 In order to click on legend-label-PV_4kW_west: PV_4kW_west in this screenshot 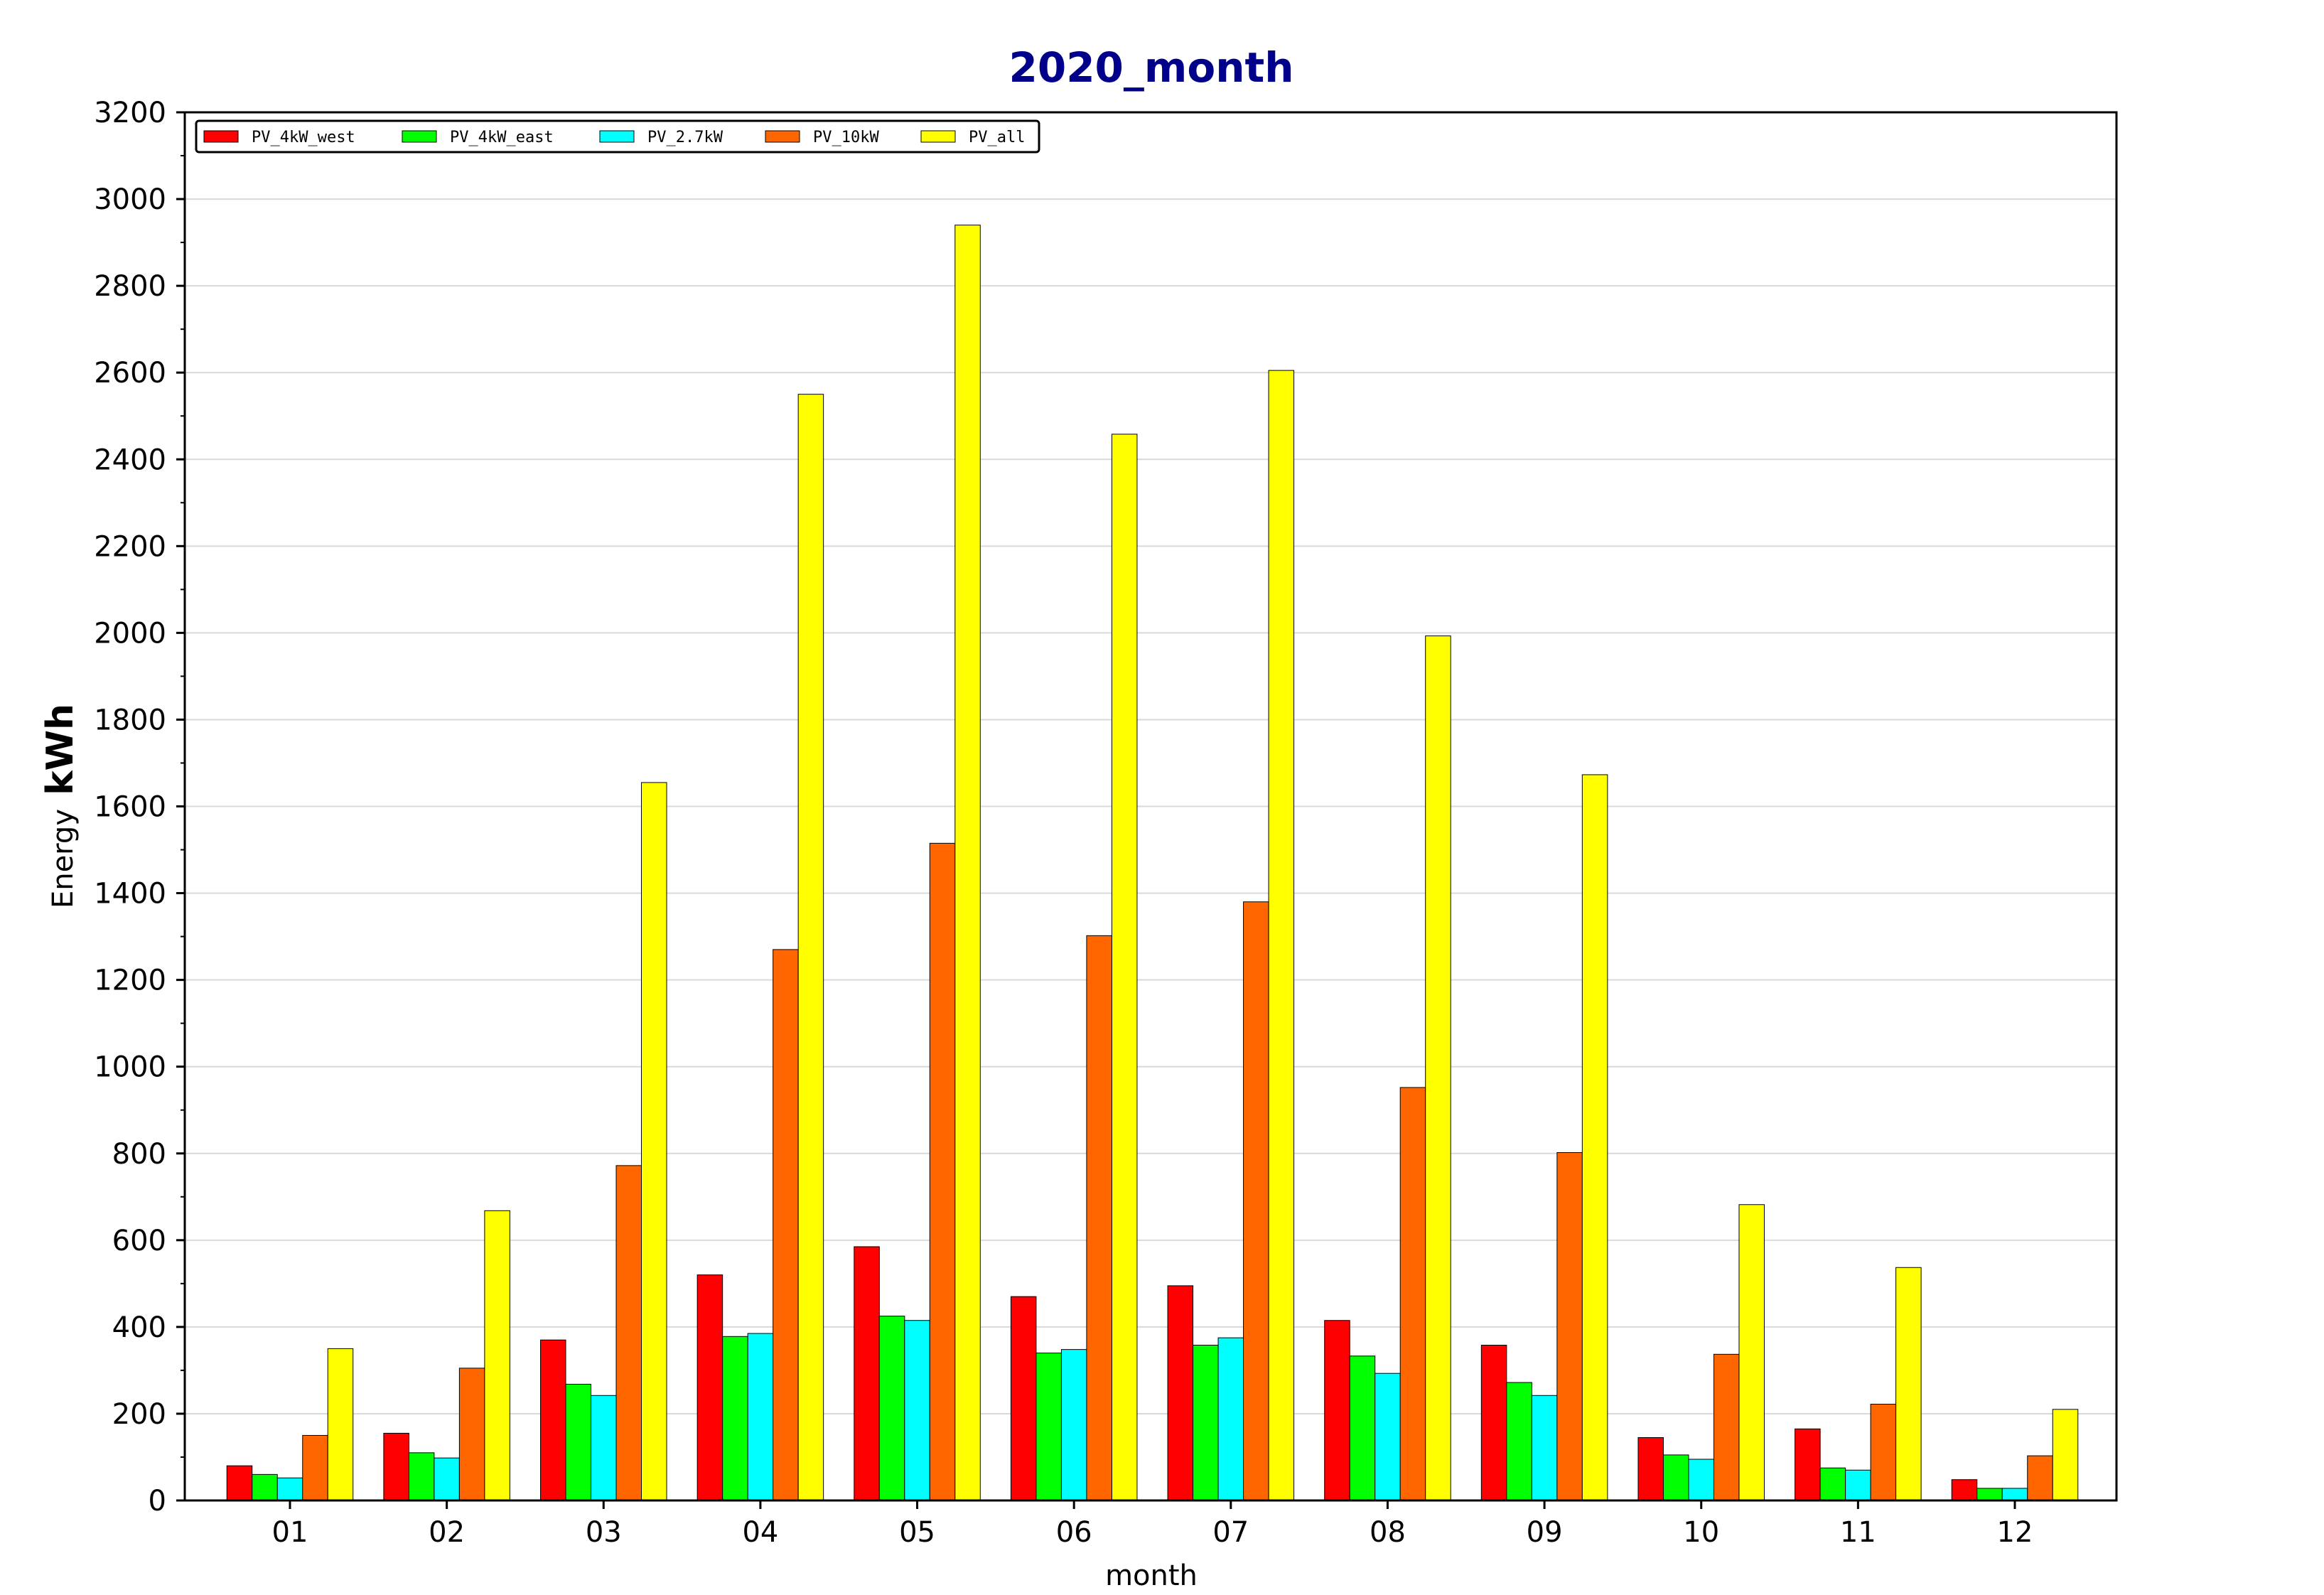, I will do `click(303, 137)`.